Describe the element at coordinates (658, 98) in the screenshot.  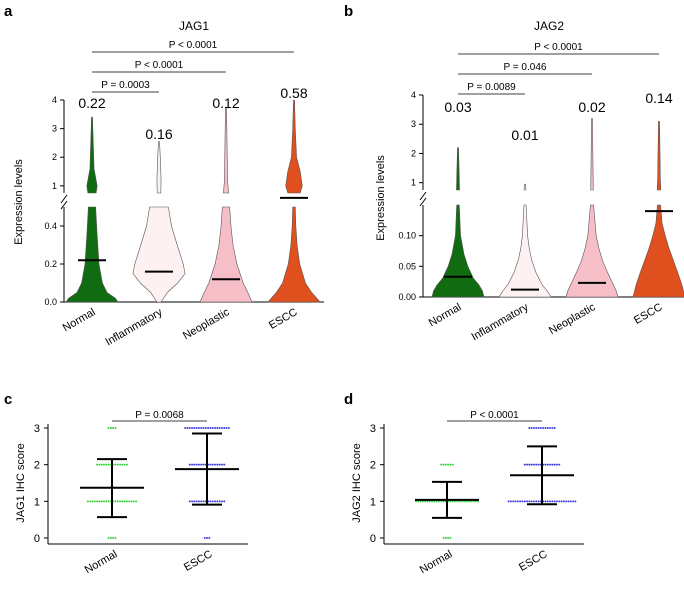
I see `median-annotation: 0.14` at that location.